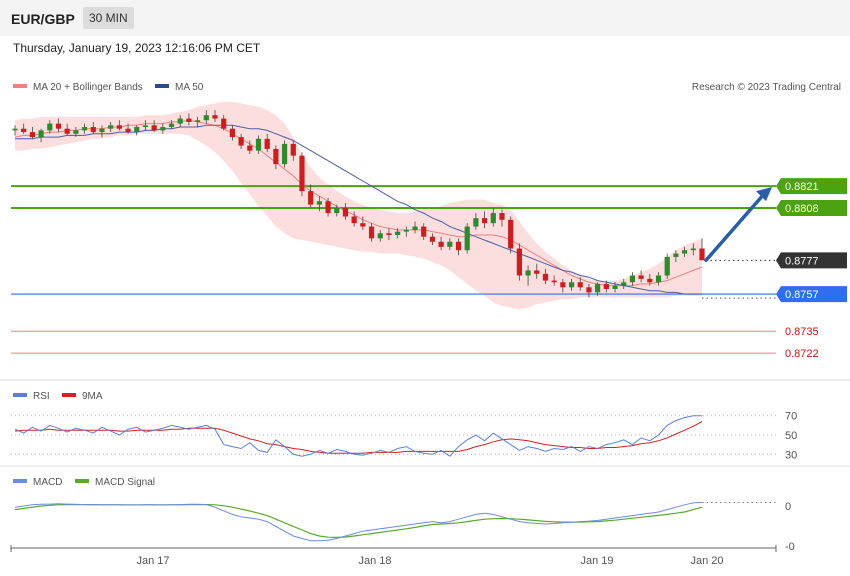  Describe the element at coordinates (790, 547) in the screenshot. I see `macd-tick-label: -0` at that location.